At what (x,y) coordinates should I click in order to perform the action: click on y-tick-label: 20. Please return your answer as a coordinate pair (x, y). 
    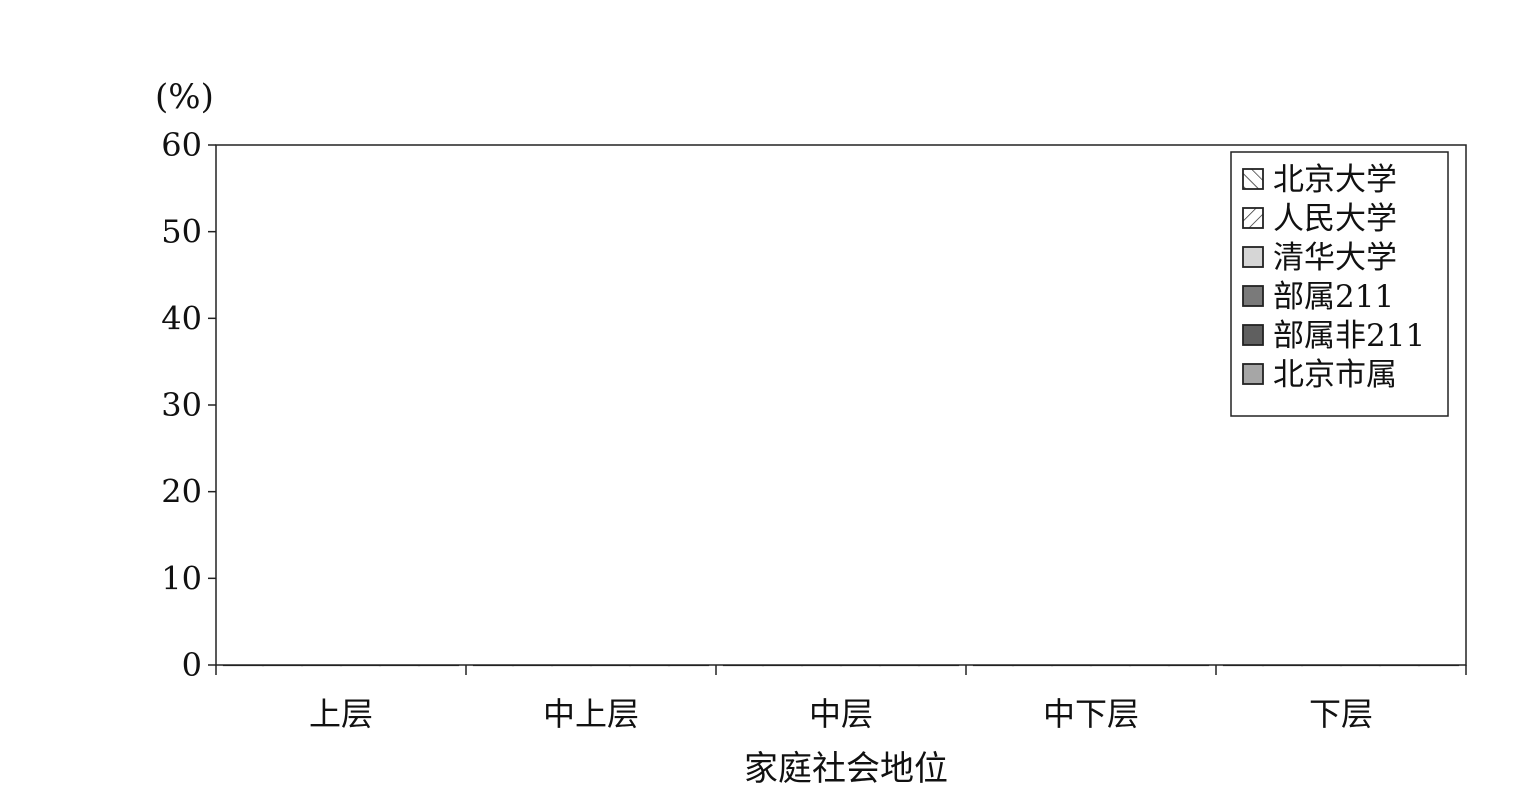
    Looking at the image, I should click on (181, 492).